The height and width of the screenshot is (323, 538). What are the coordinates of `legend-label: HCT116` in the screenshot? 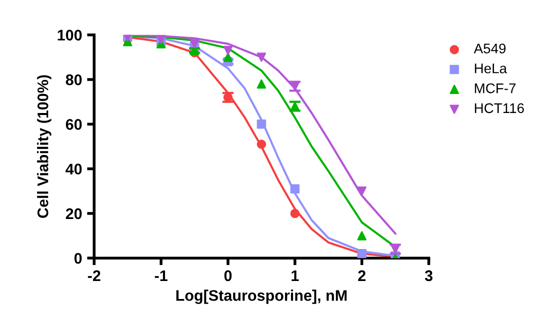 It's located at (499, 108).